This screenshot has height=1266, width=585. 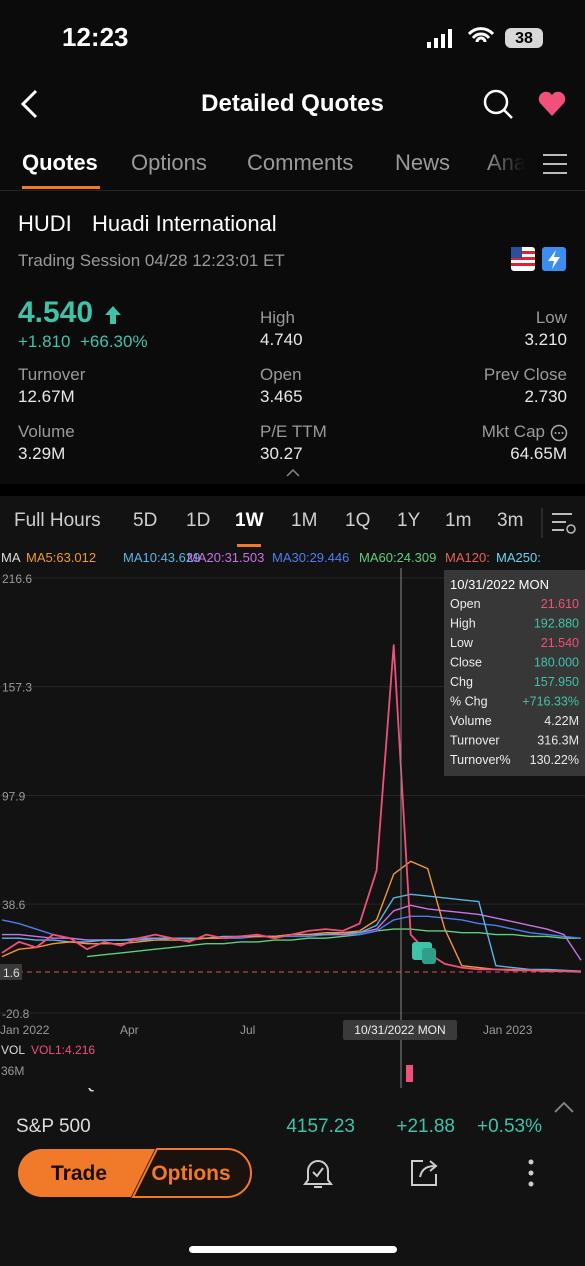 I want to click on tab: News, so click(x=423, y=162).